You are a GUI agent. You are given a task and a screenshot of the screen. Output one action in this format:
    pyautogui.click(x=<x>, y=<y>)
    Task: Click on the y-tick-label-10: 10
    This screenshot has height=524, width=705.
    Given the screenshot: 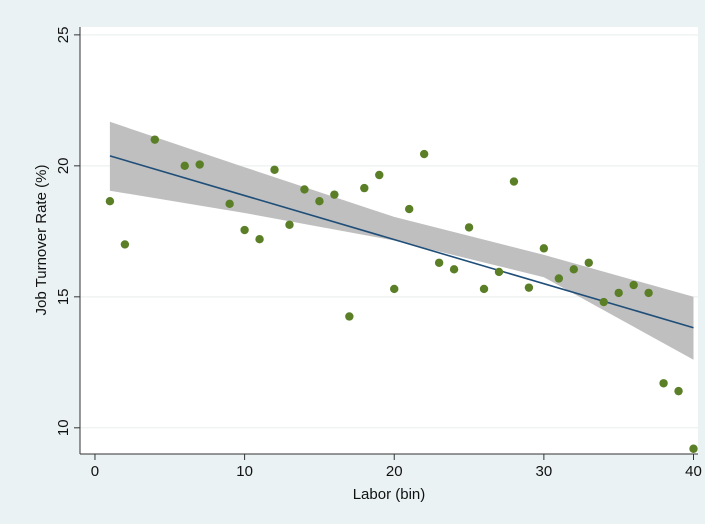 What is the action you would take?
    pyautogui.click(x=63, y=427)
    